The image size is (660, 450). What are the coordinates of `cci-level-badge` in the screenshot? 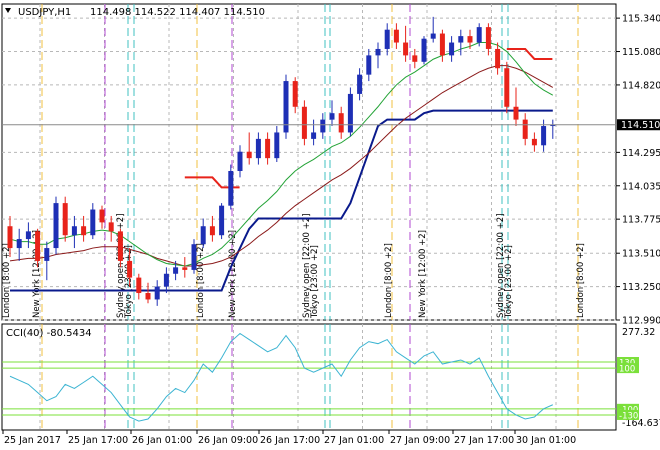 It's located at (628, 368).